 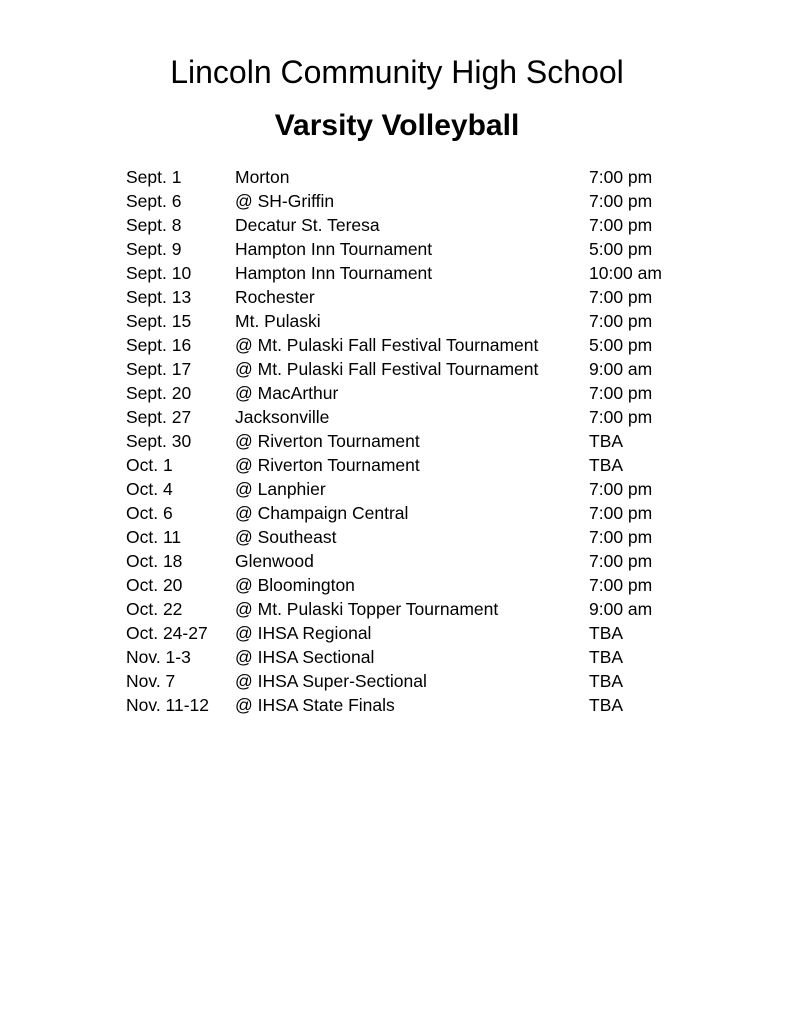 I want to click on game-date: Sept. 8, so click(x=154, y=225).